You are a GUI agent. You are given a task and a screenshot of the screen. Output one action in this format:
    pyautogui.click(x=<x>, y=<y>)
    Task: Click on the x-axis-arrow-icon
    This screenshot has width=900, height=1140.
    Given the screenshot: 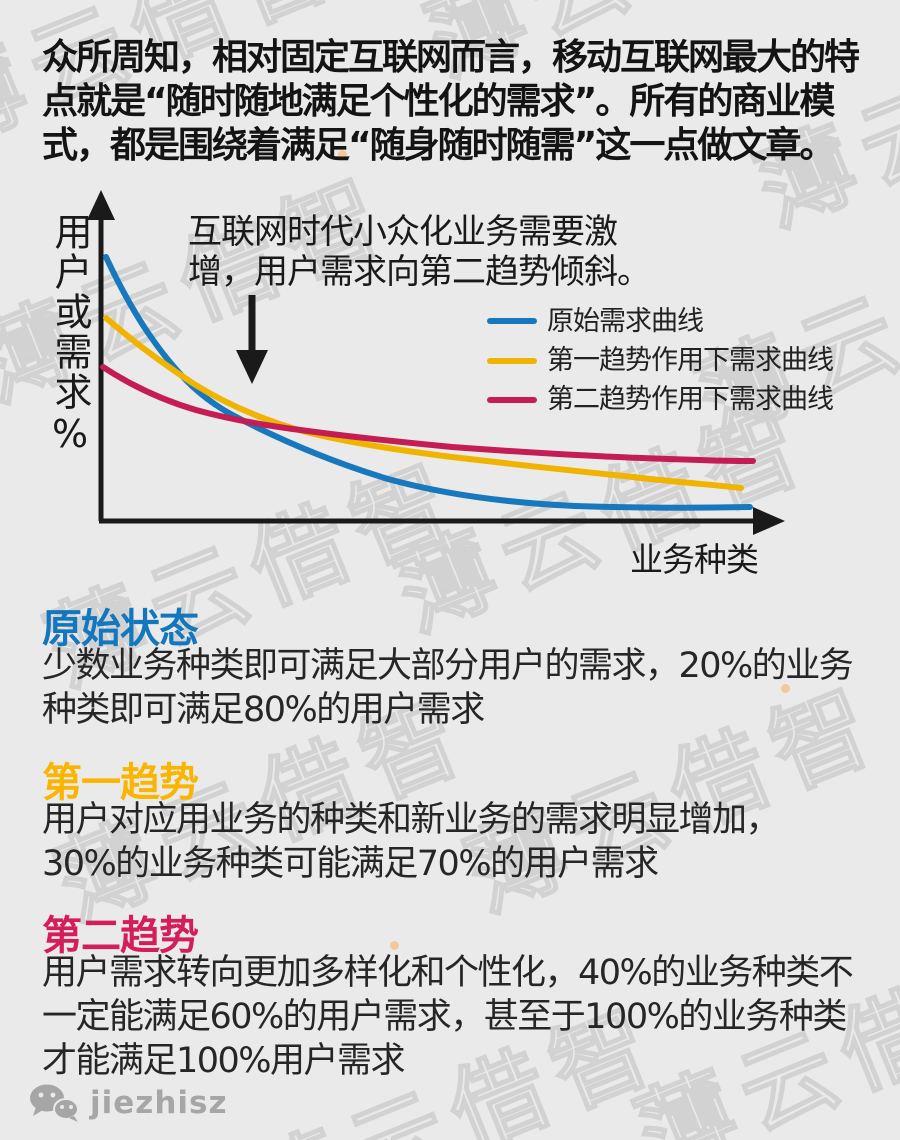 What is the action you would take?
    pyautogui.click(x=769, y=521)
    